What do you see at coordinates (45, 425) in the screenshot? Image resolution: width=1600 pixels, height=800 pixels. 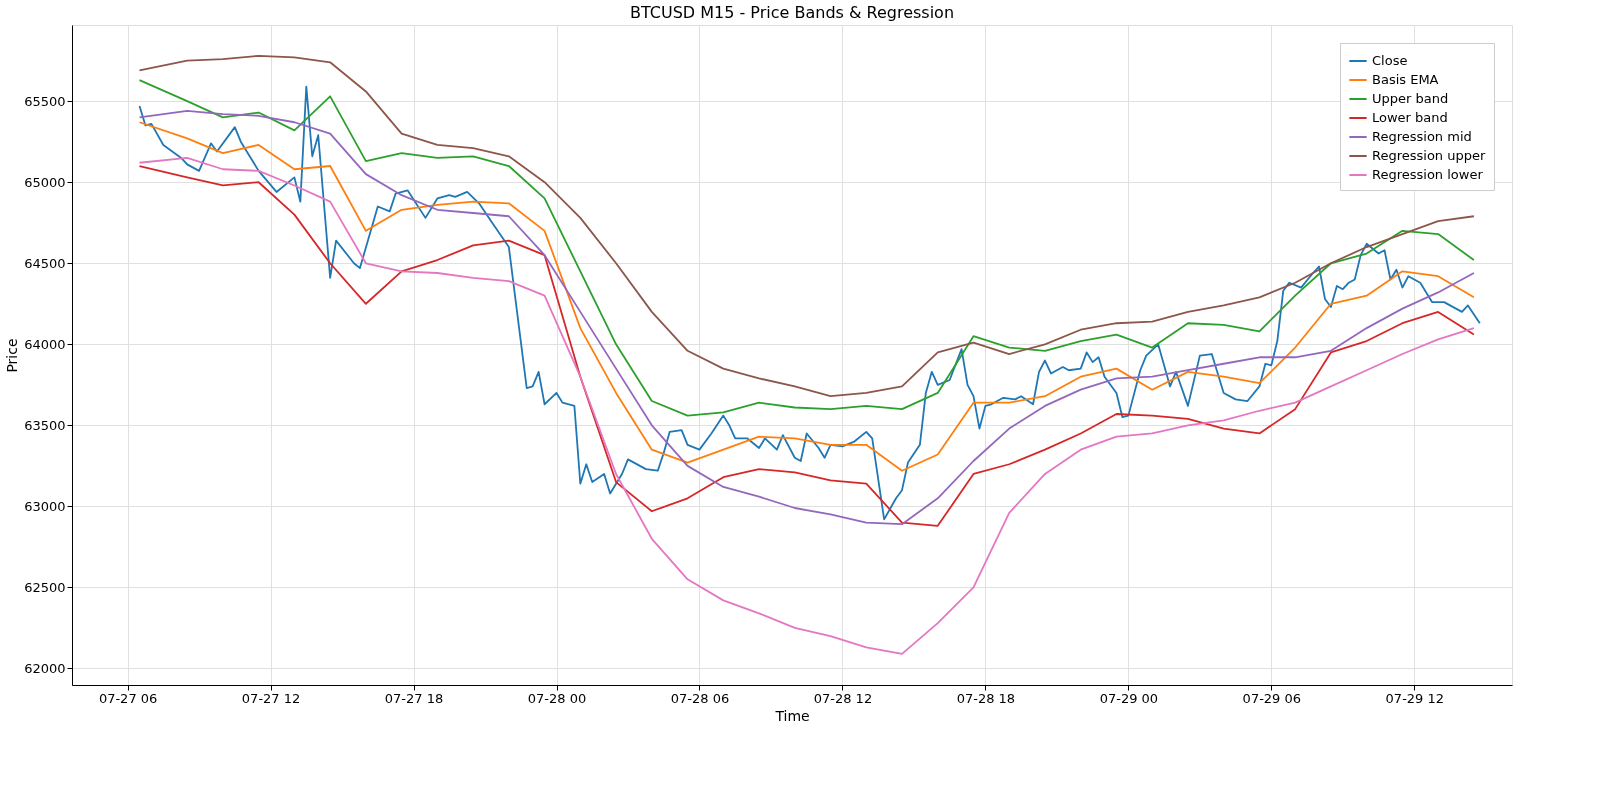 I see `y-tick-label: 63500` at bounding box center [45, 425].